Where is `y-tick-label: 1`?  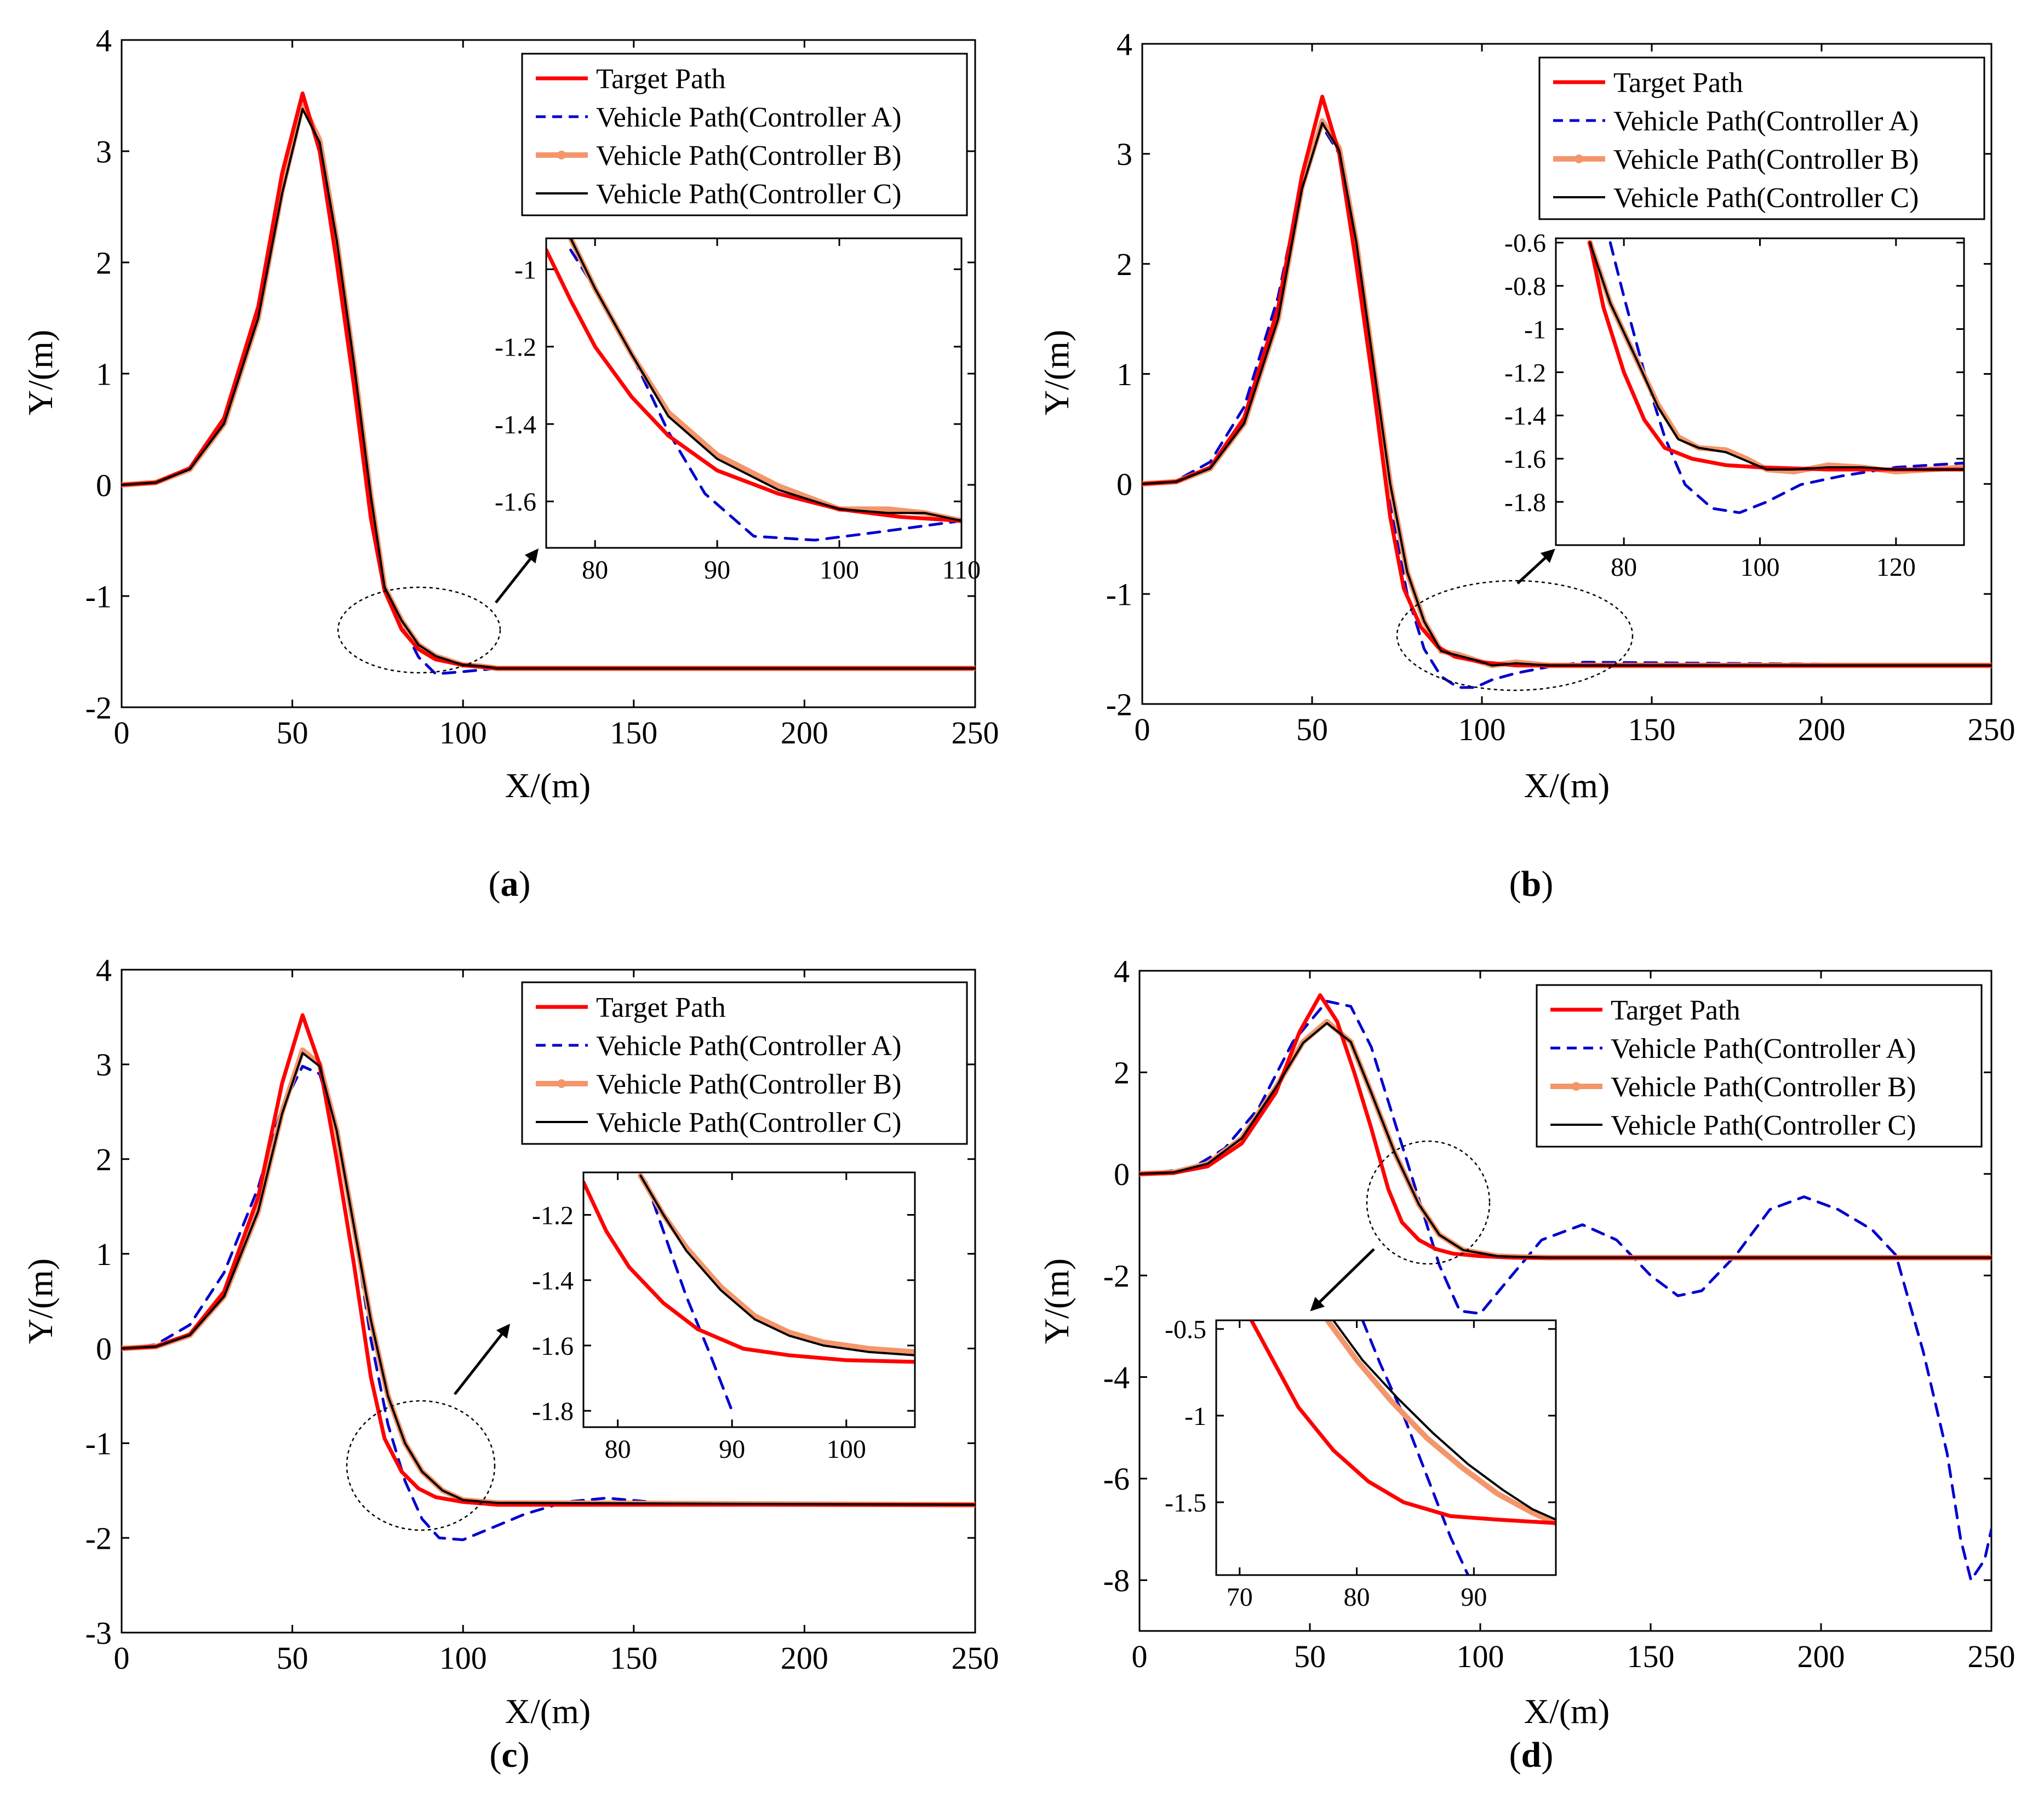 y-tick-label: 1 is located at coordinates (104, 1254).